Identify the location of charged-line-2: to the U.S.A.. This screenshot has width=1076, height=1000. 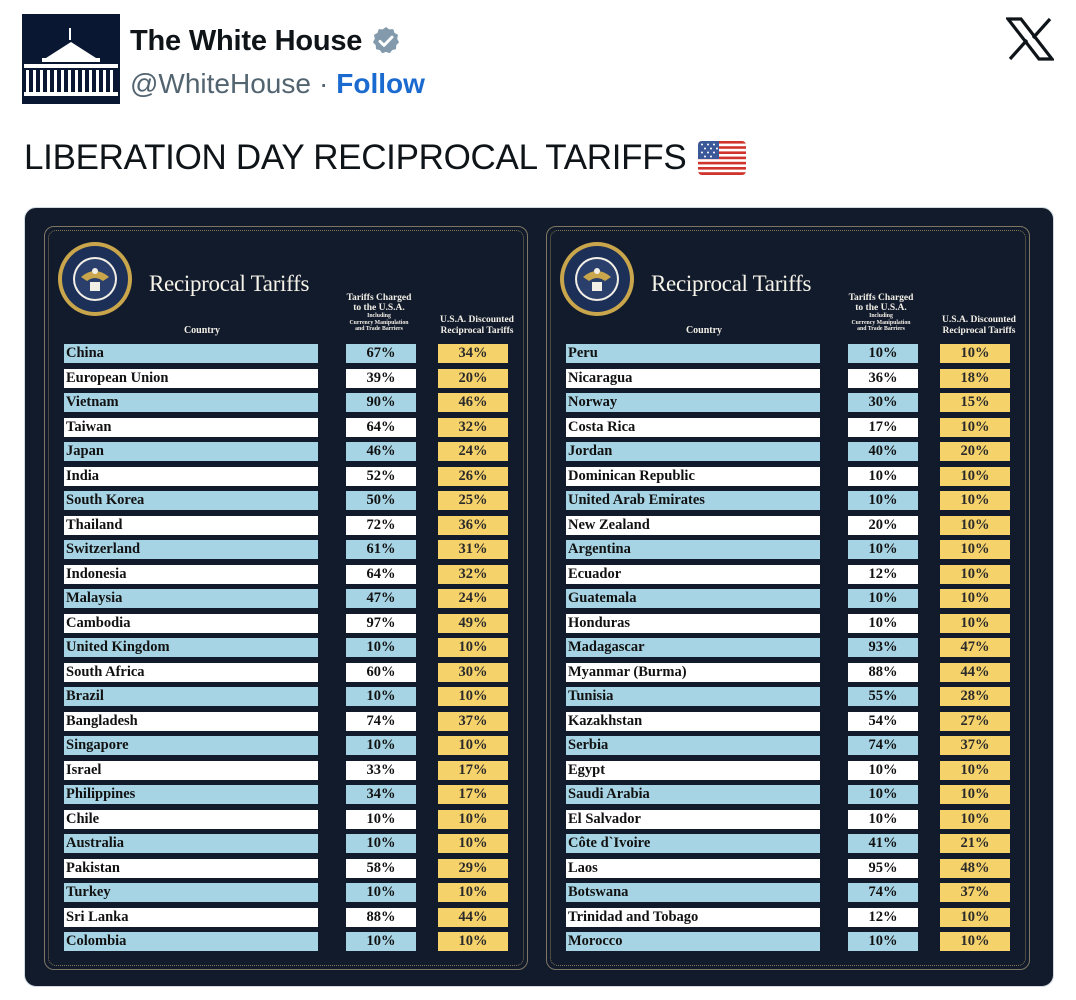
(379, 308).